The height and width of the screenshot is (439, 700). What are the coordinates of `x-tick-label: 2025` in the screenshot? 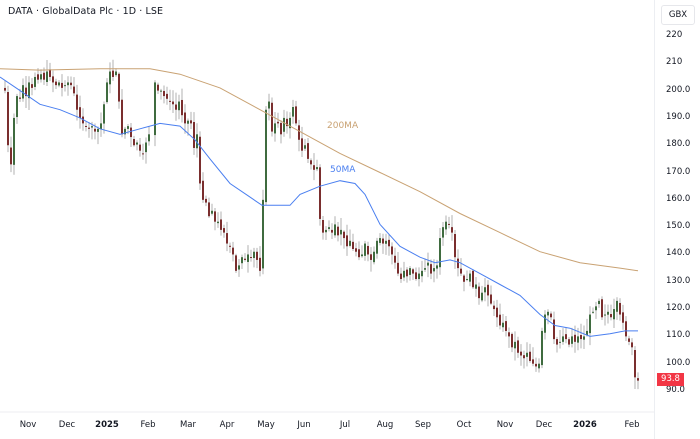 It's located at (107, 425).